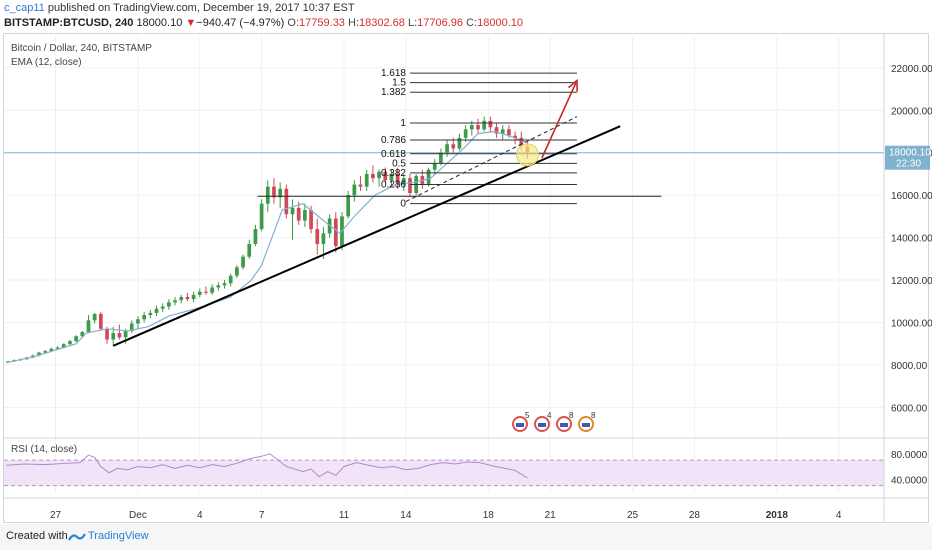 This screenshot has width=932, height=550. I want to click on fib-level-label: 0.382, so click(393, 173).